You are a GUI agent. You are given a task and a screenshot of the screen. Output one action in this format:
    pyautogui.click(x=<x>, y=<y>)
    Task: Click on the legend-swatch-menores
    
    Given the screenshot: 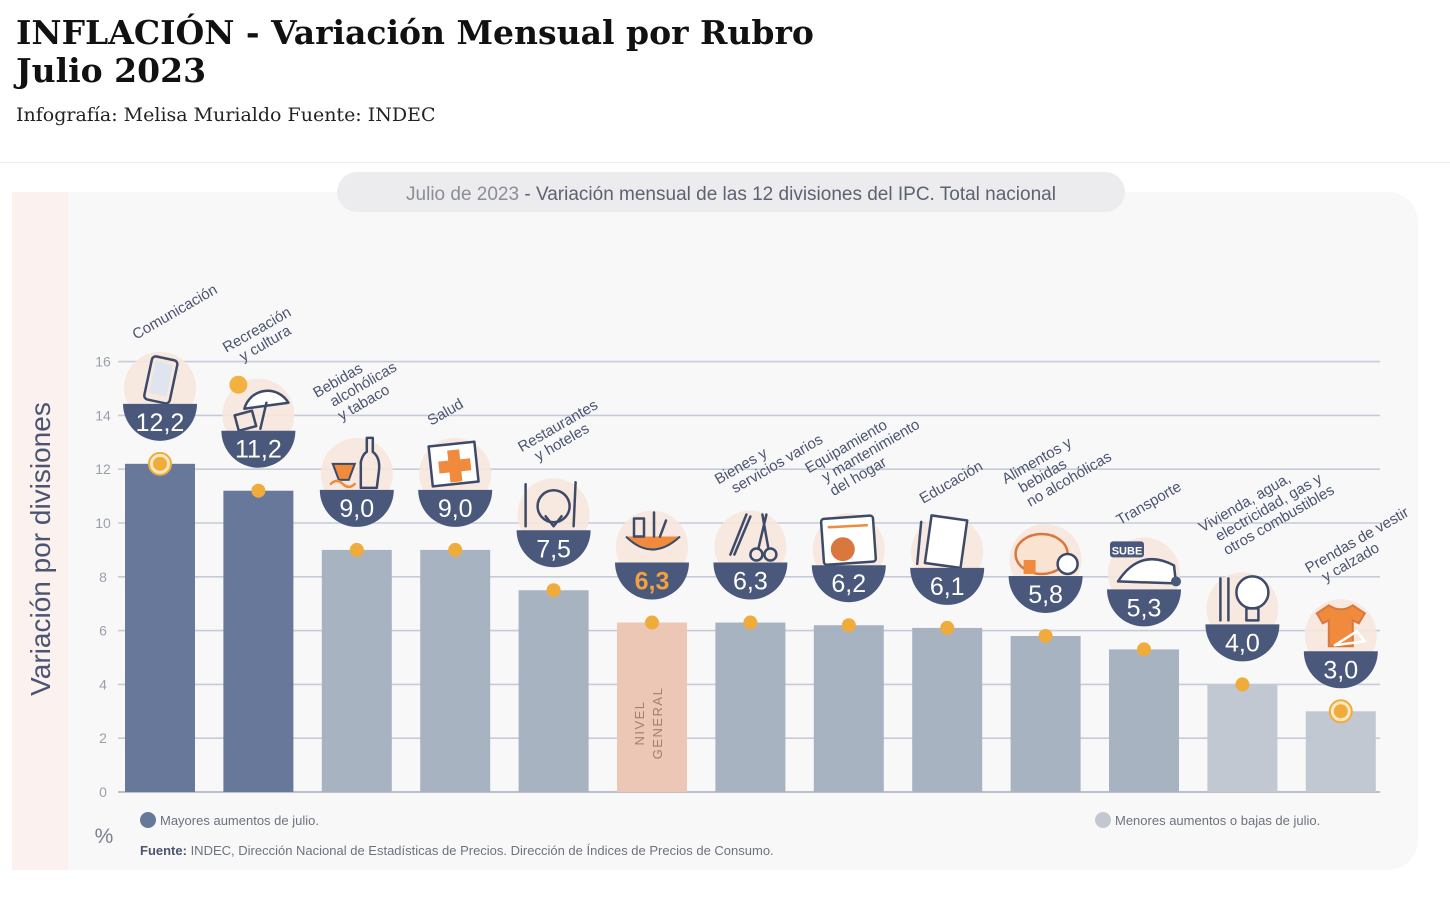 What is the action you would take?
    pyautogui.click(x=1103, y=820)
    